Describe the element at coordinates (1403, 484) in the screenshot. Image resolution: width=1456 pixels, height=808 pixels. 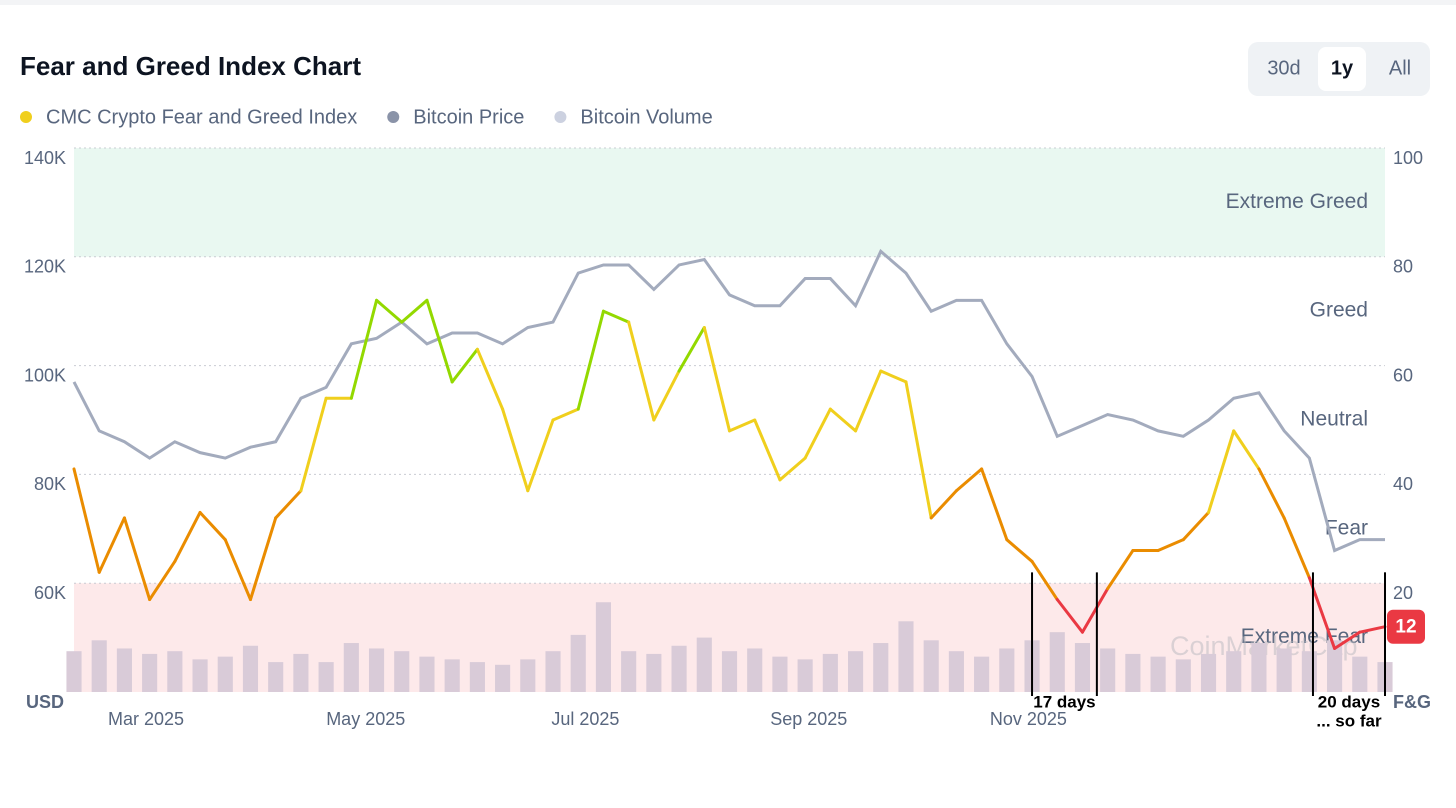
I see `y2-tick-label: 40` at that location.